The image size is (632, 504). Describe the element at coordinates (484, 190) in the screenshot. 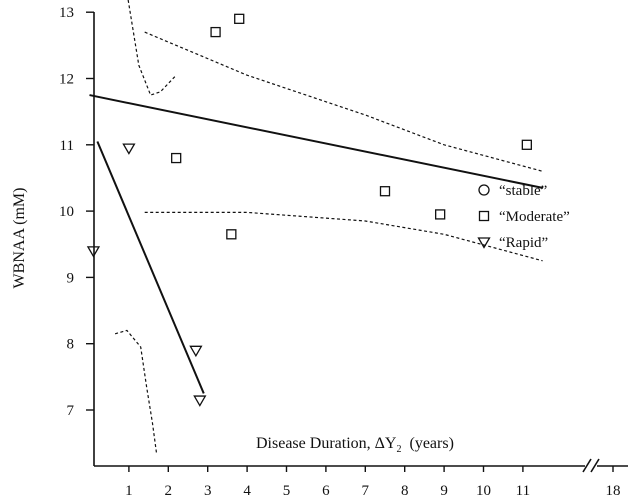

I see `legend-marker-circle` at that location.